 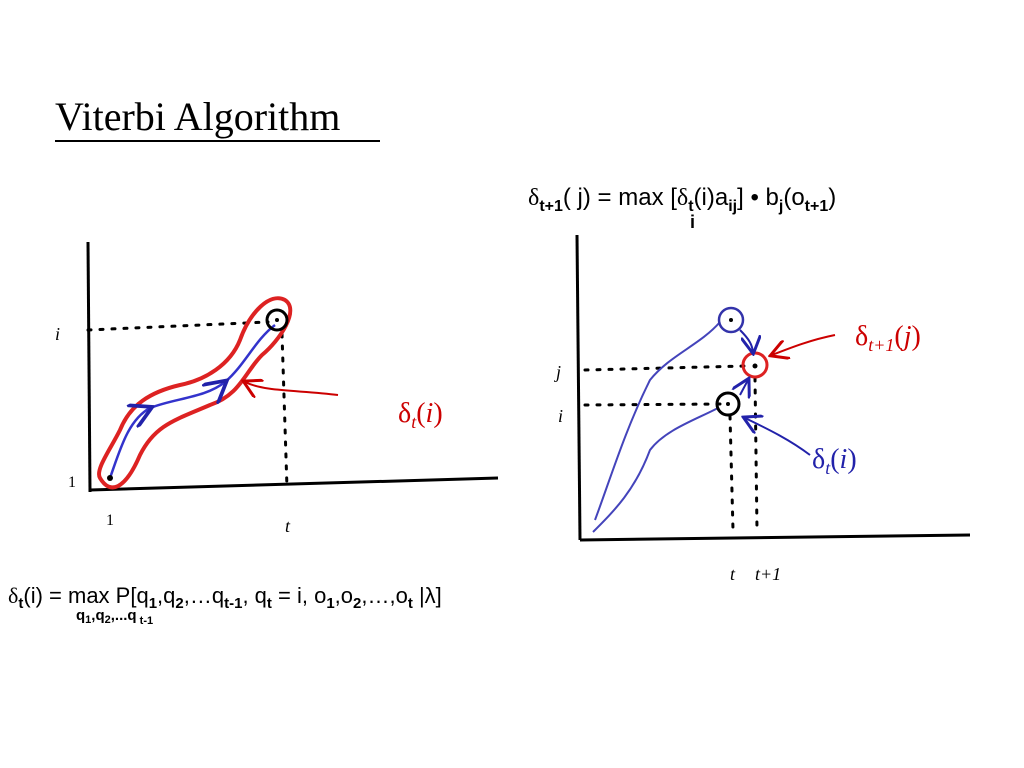 I want to click on text-part: ij, so click(x=732, y=206).